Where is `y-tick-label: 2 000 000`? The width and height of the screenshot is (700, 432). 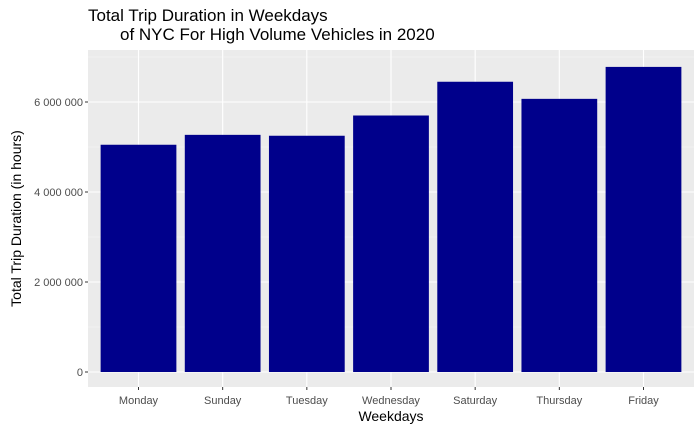
y-tick-label: 2 000 000 is located at coordinates (58, 283).